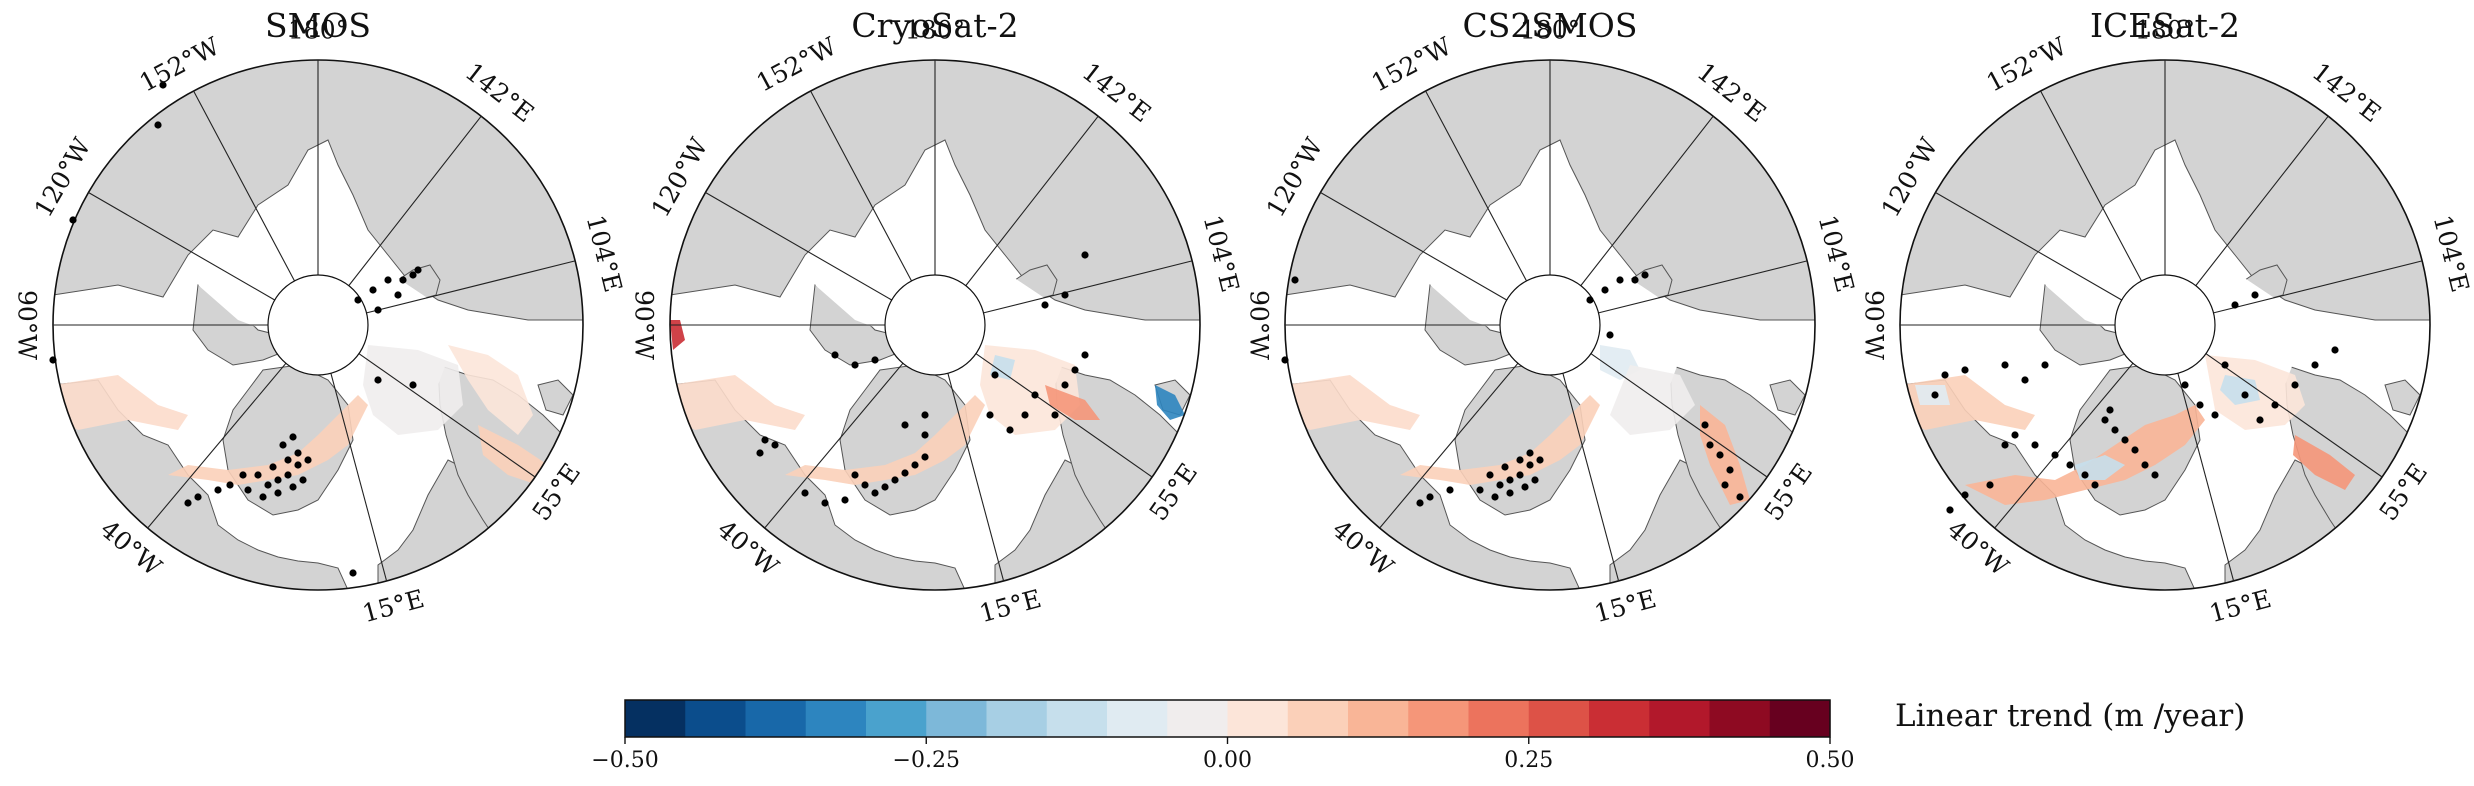 This screenshot has height=786, width=2474. What do you see at coordinates (318, 325) in the screenshot?
I see `map-content` at bounding box center [318, 325].